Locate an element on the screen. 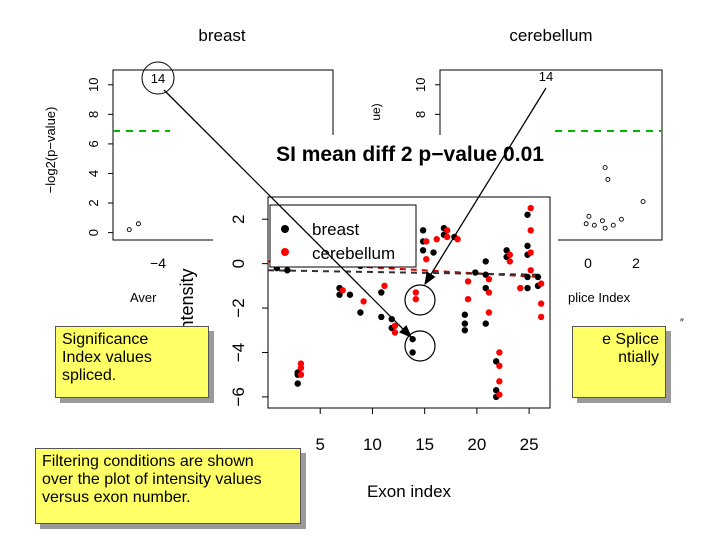 Image resolution: width=720 pixels, height=540 pixels. callout-filtering-line-1: Filtering conditions are shown is located at coordinates (148, 461).